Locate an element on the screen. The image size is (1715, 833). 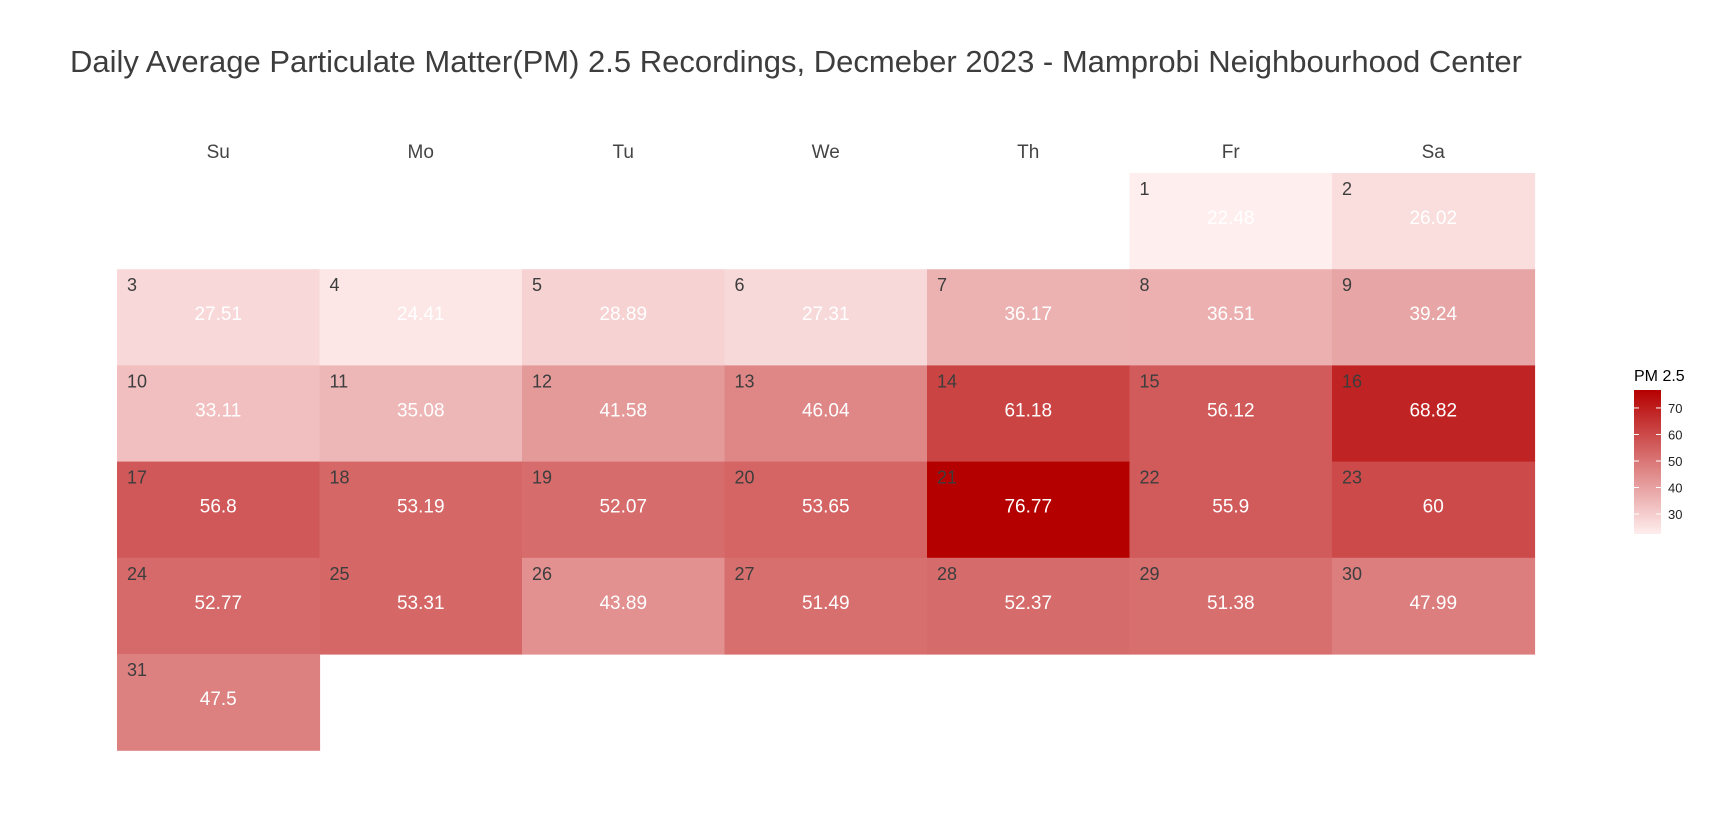
cell-value: 47.99 is located at coordinates (1433, 603).